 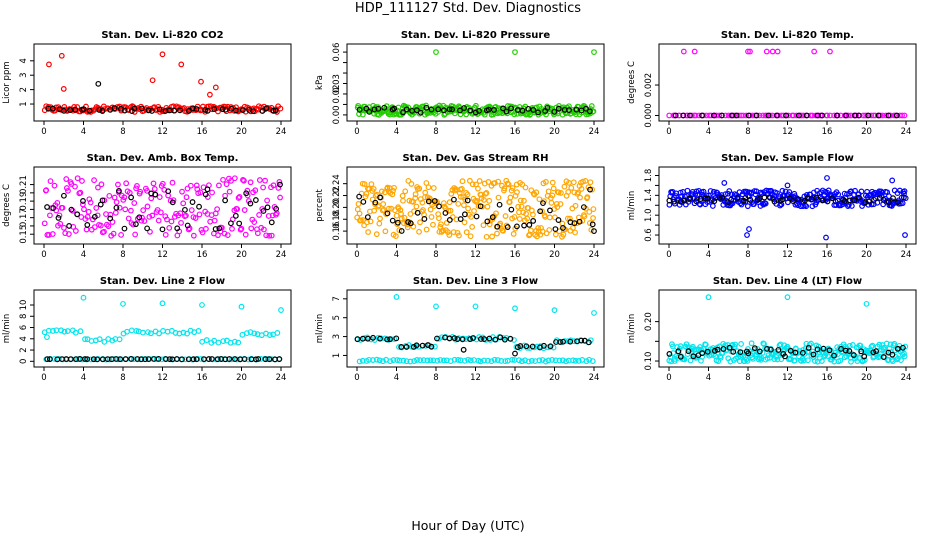 I want to click on y-tick-label: 2, so click(x=24, y=349).